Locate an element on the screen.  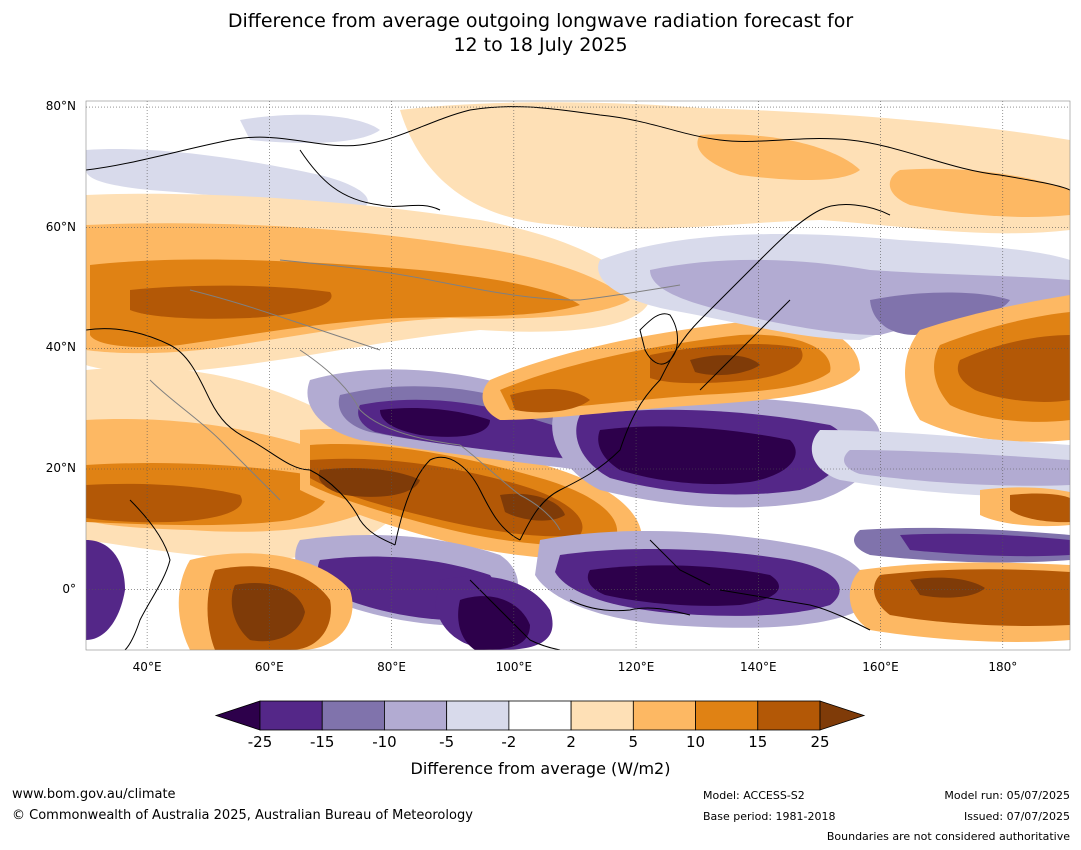
colorbar-extend-high is located at coordinates (842, 715).